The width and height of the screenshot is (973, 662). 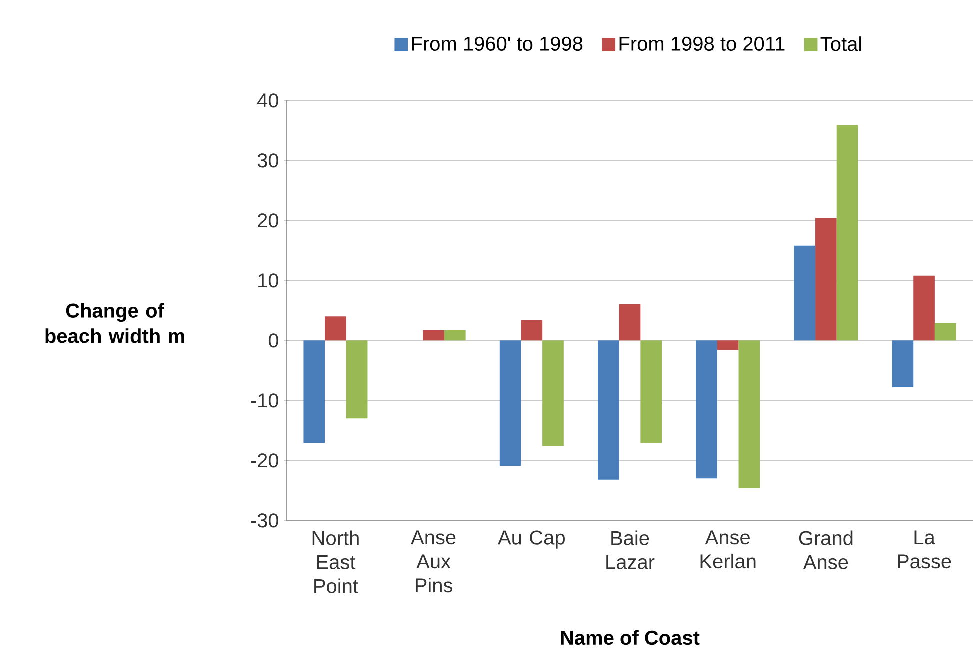 What do you see at coordinates (497, 43) in the screenshot?
I see `legend-label: From 1960' to 1998` at bounding box center [497, 43].